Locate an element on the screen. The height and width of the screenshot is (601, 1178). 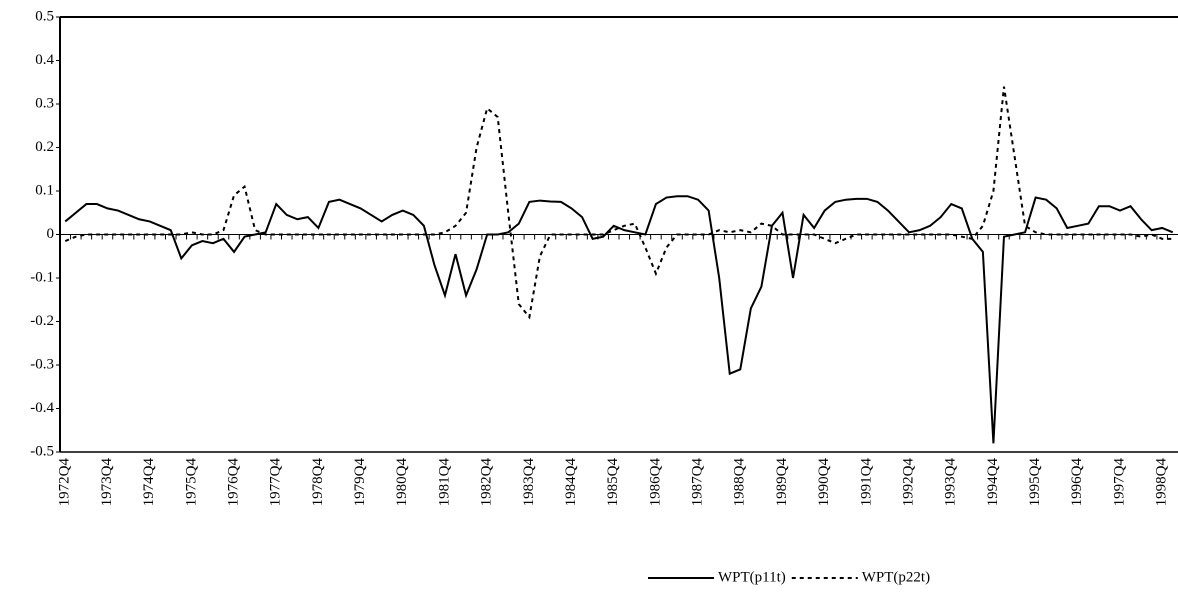
x-tick-label: 1987Q4 is located at coordinates (698, 482).